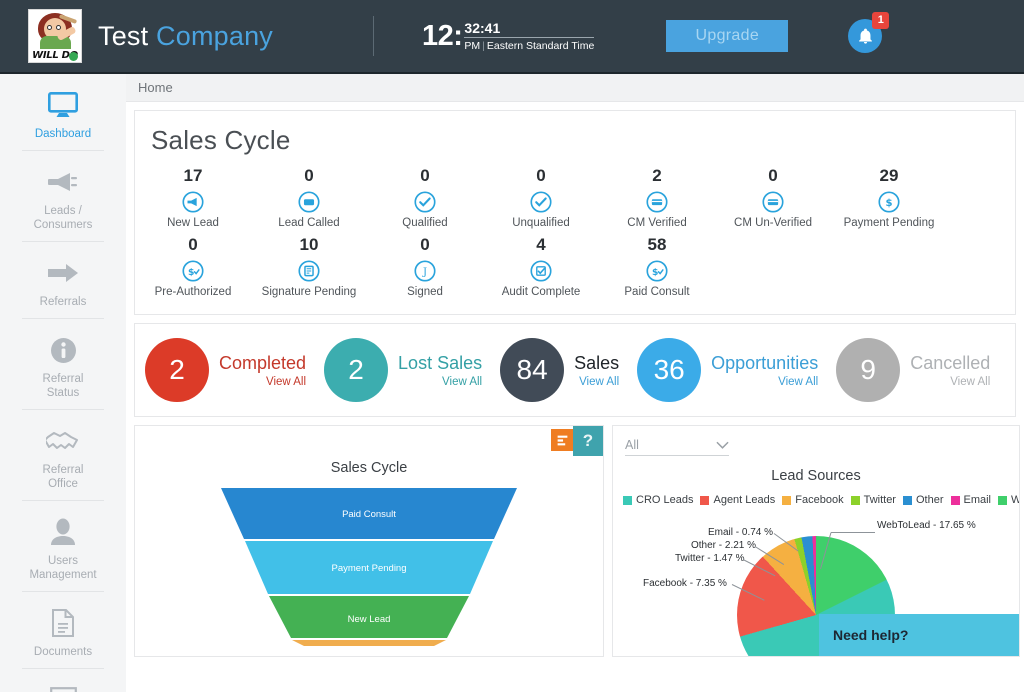 This screenshot has width=1024, height=692. I want to click on sidebar-item-label: Users Management, so click(63, 568).